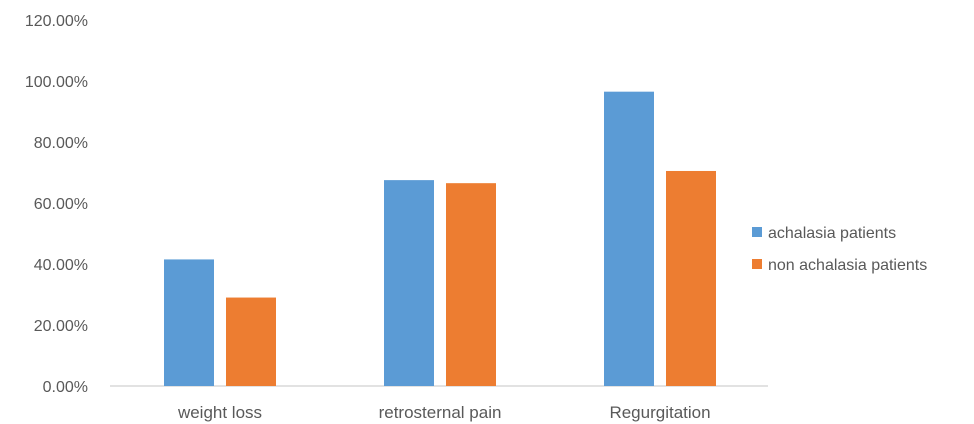  I want to click on legend-label-0: achalasia patients, so click(832, 233).